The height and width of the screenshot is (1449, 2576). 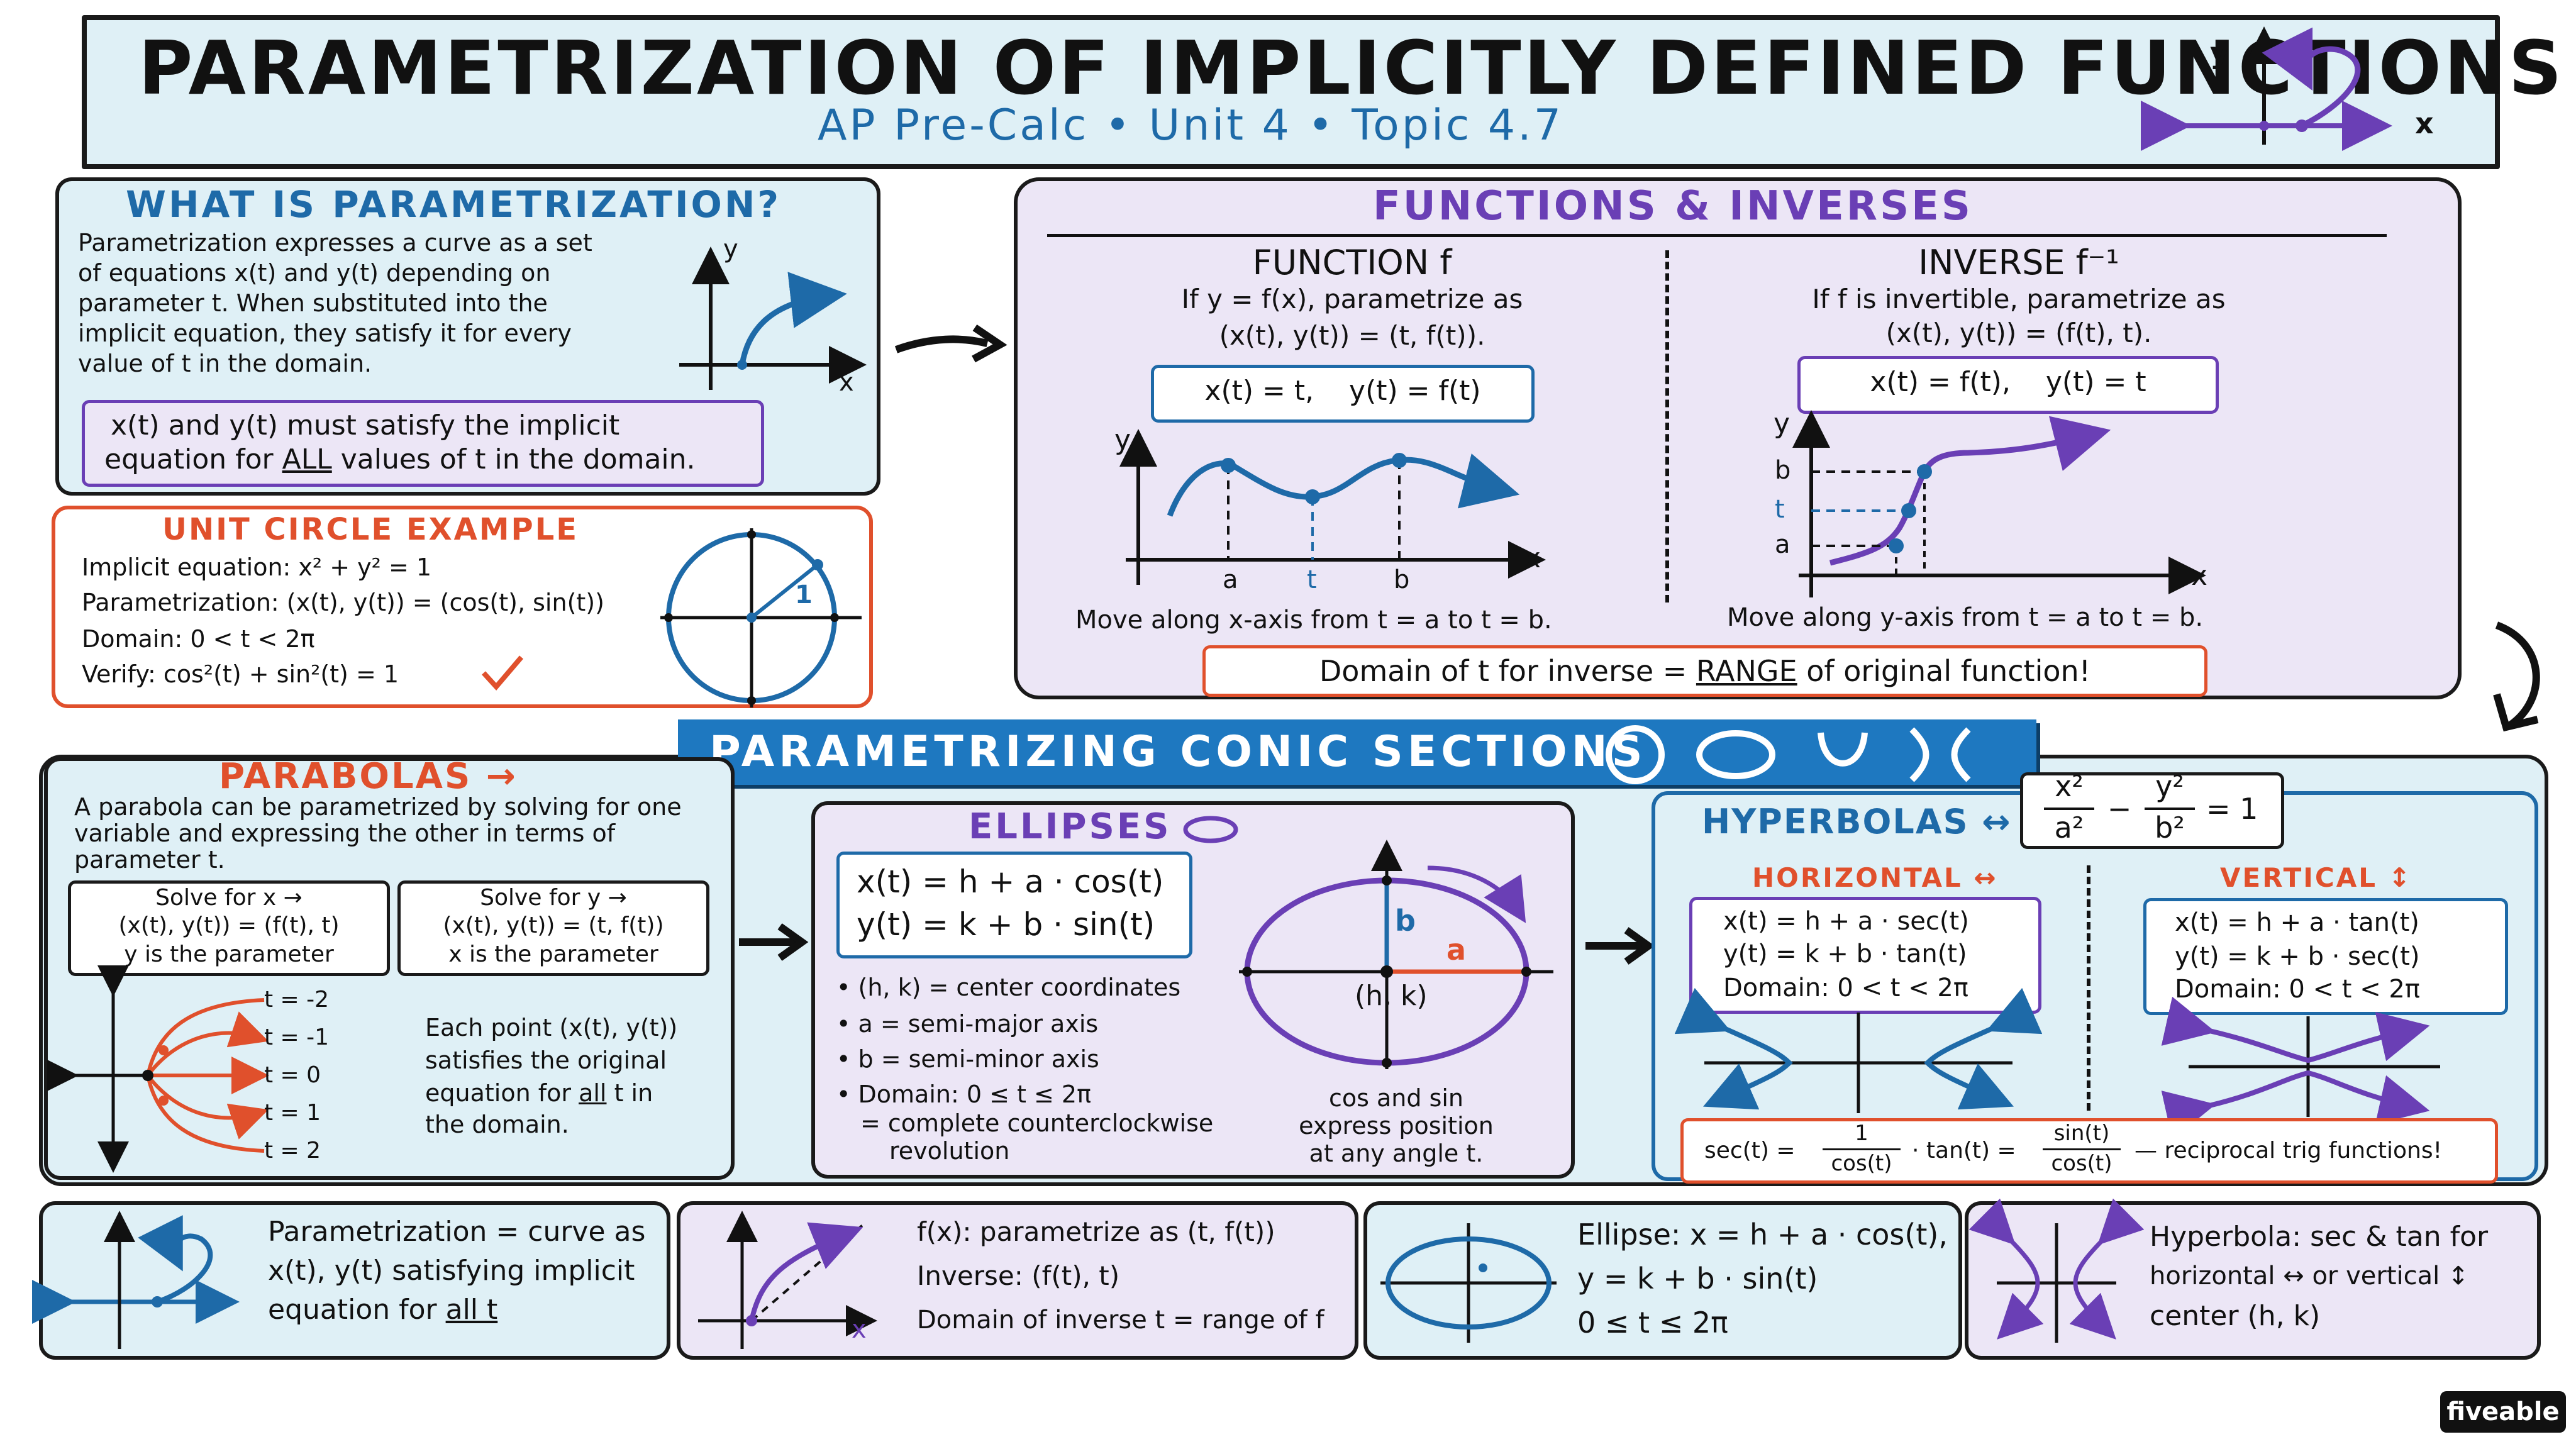 I want to click on ellipse-graph, so click(x=1396, y=954).